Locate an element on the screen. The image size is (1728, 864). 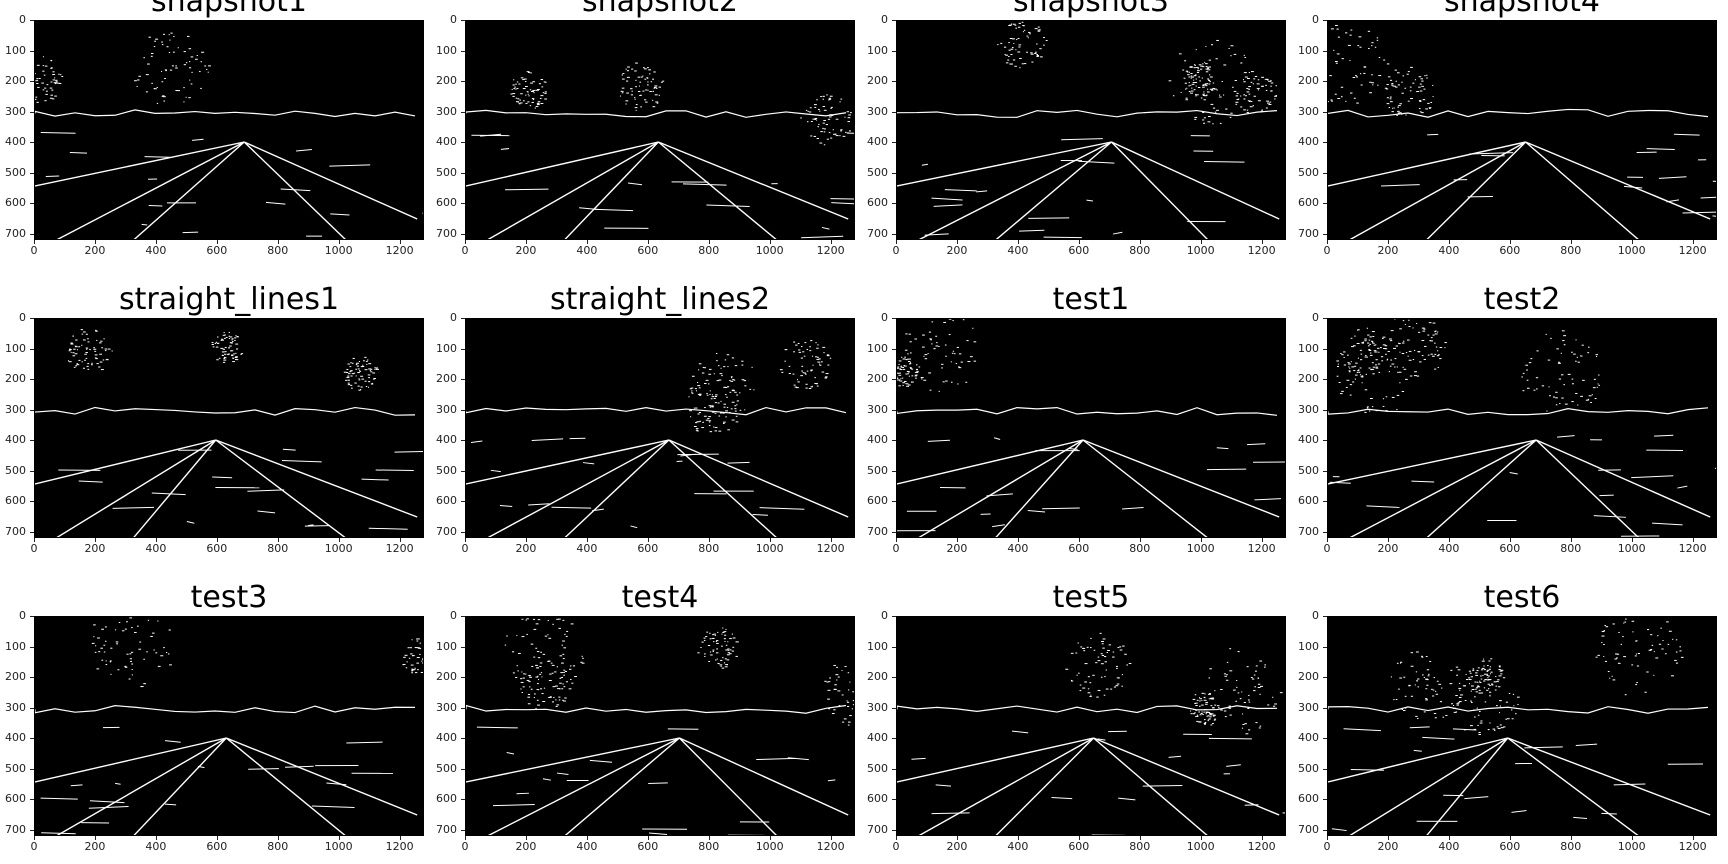
panel-title: straight_lines1 is located at coordinates (229, 299).